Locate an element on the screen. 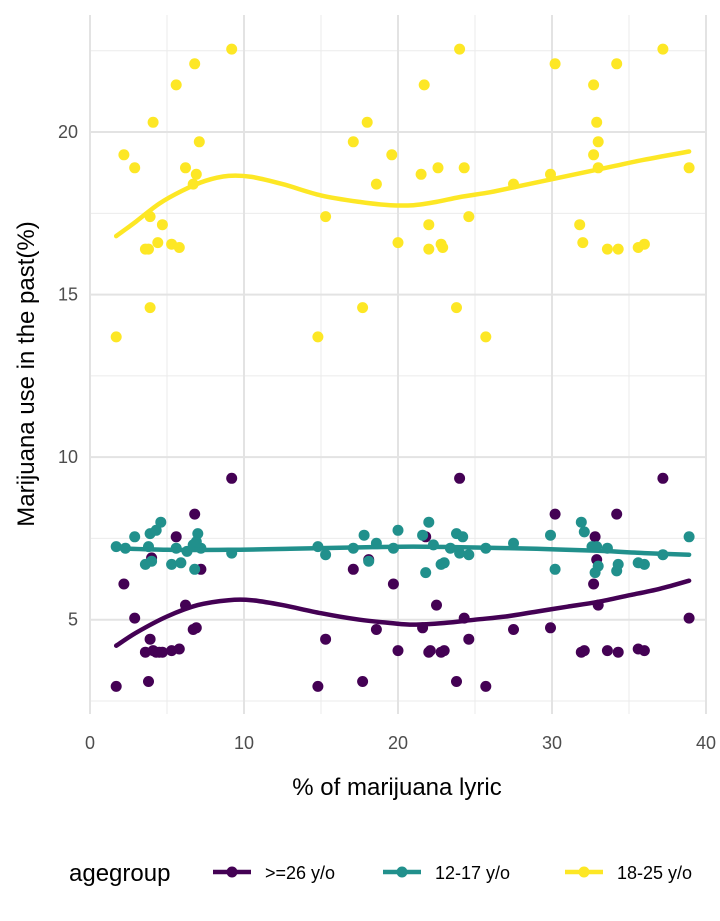 The width and height of the screenshot is (720, 921). x-tick-label: 20 is located at coordinates (398, 743).